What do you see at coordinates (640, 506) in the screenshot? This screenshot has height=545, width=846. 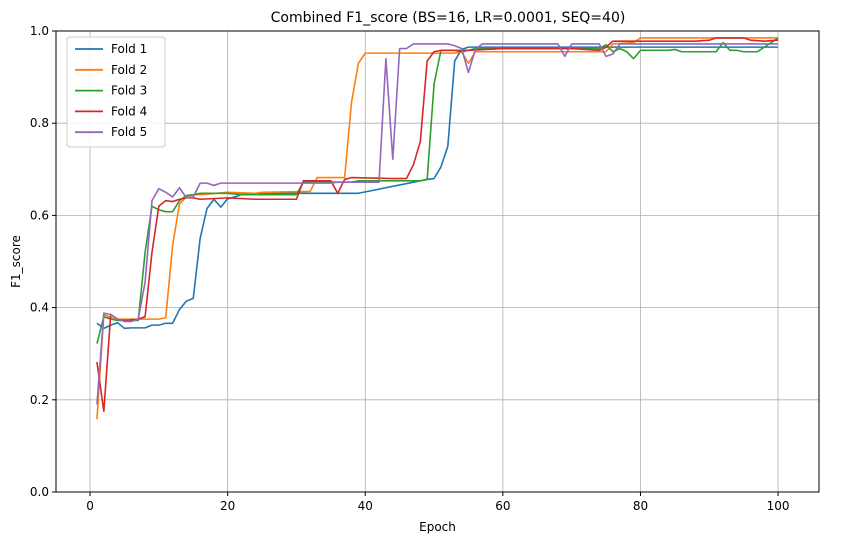 I see `x-tick-label: 80` at bounding box center [640, 506].